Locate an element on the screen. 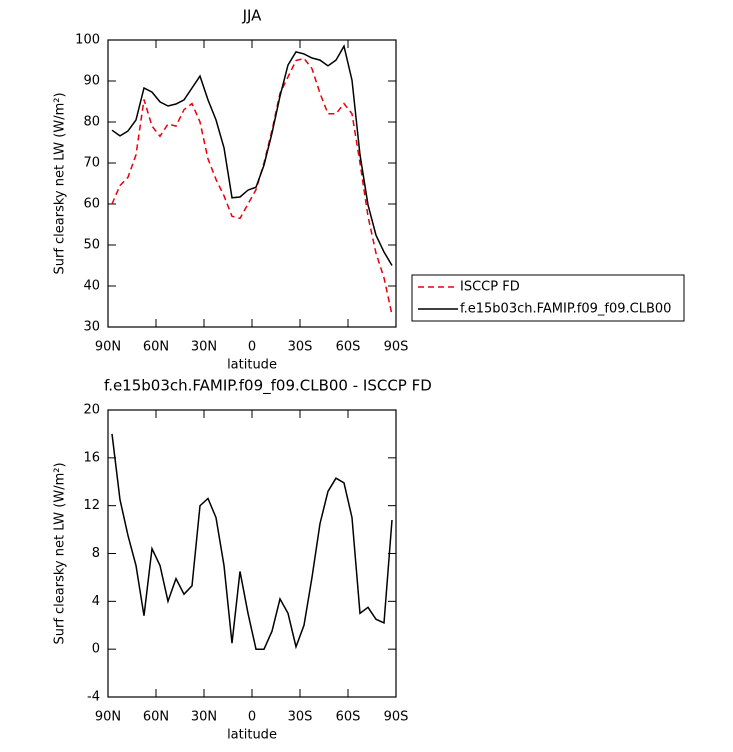 The image size is (733, 752). y-tick-label: -4 is located at coordinates (93, 697).